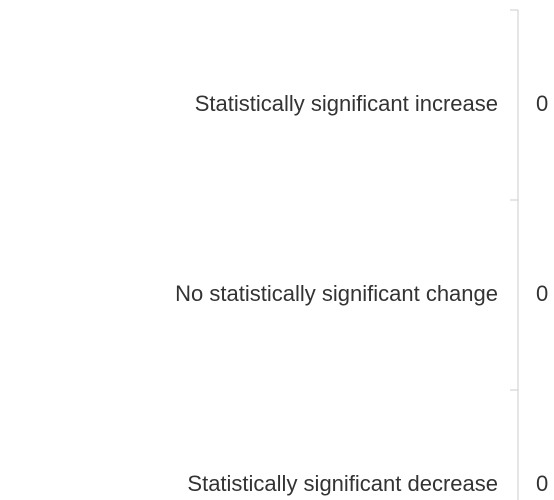 The image size is (554, 500). I want to click on category-label: Statistically significant decrease, so click(342, 483).